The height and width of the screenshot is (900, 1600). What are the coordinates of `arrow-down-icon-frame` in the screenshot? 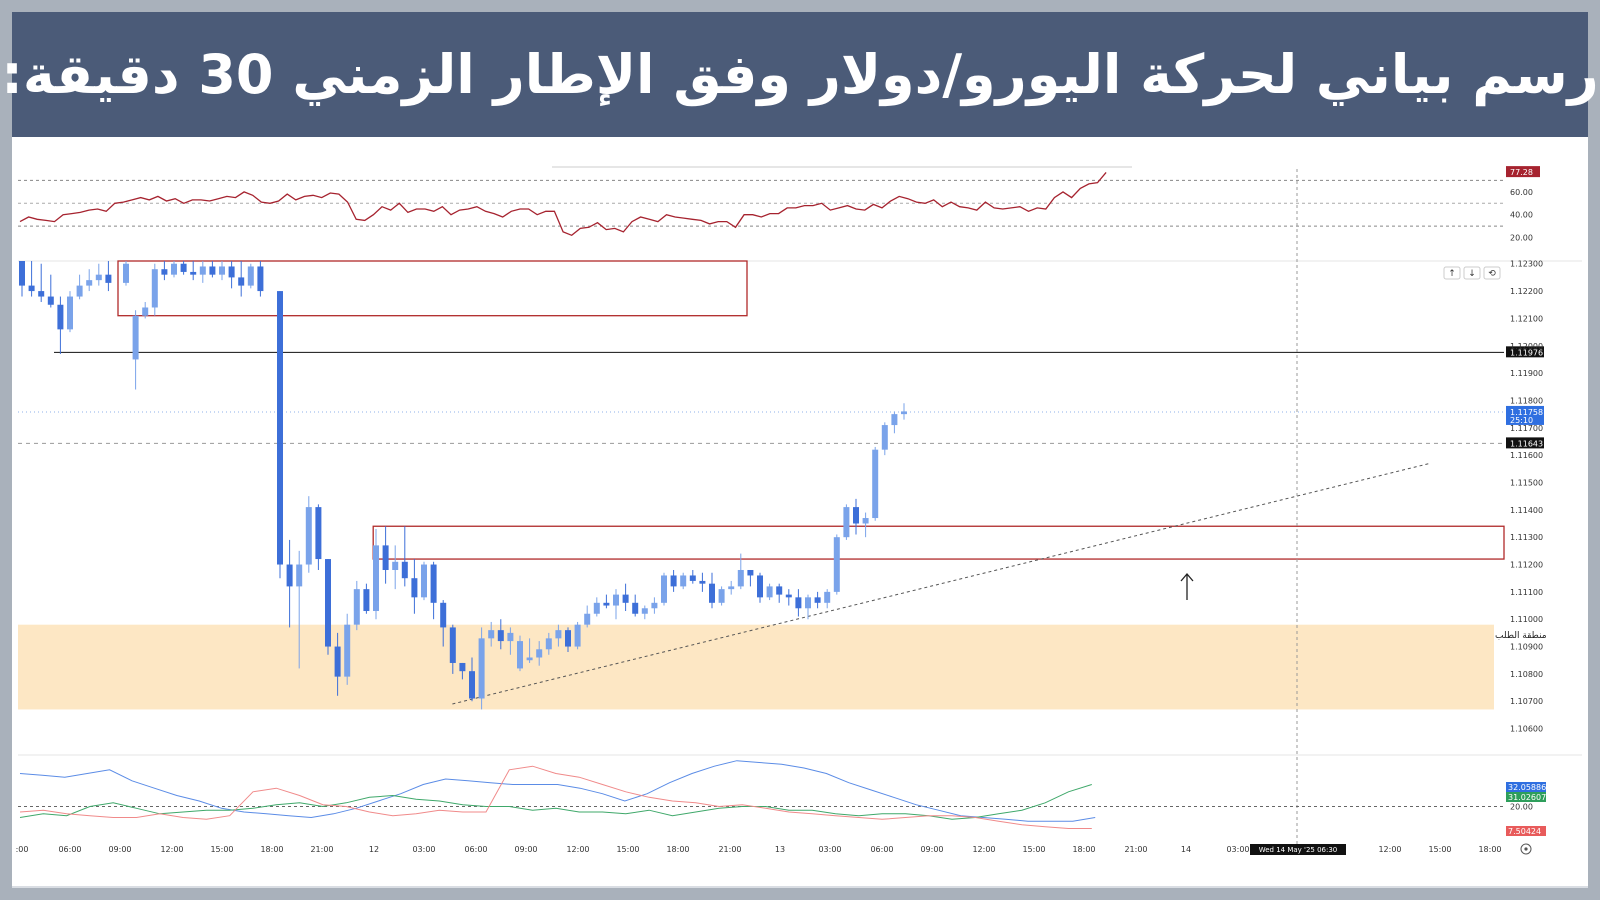 It's located at (1472, 273).